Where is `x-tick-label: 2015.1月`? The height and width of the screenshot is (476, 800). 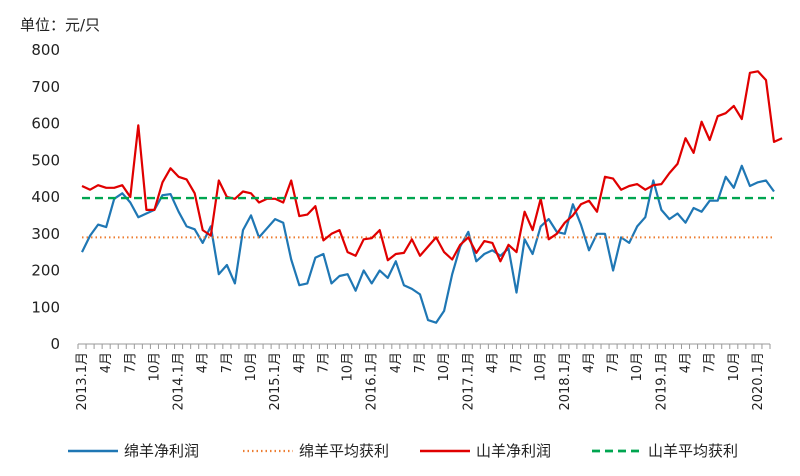 x-tick-label: 2015.1月 is located at coordinates (275, 381).